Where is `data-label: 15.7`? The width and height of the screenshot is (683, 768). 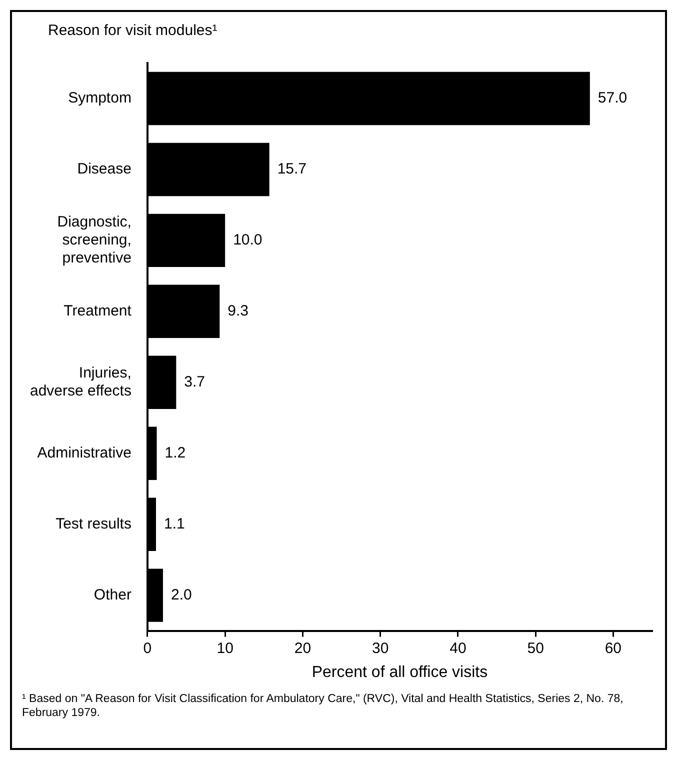
data-label: 15.7 is located at coordinates (292, 169).